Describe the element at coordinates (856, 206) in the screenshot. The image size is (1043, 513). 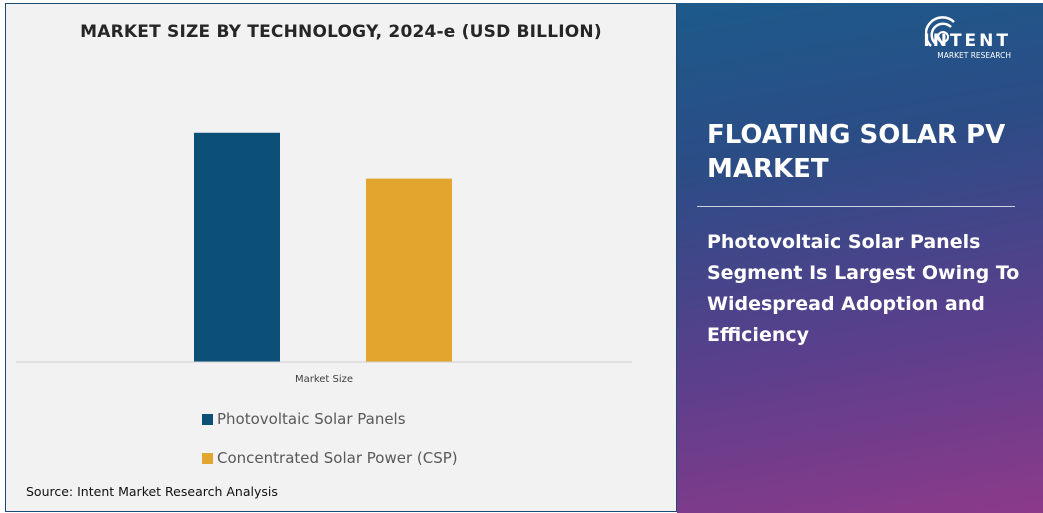
I see `divider` at that location.